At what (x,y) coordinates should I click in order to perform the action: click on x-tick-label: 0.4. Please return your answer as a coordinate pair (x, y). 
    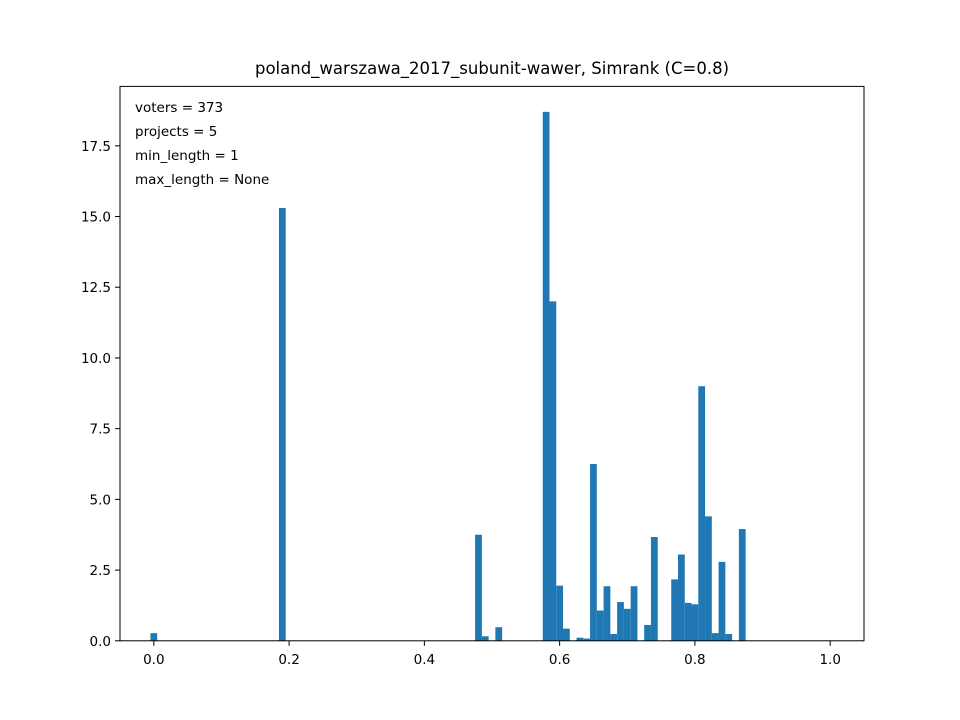
    Looking at the image, I should click on (424, 660).